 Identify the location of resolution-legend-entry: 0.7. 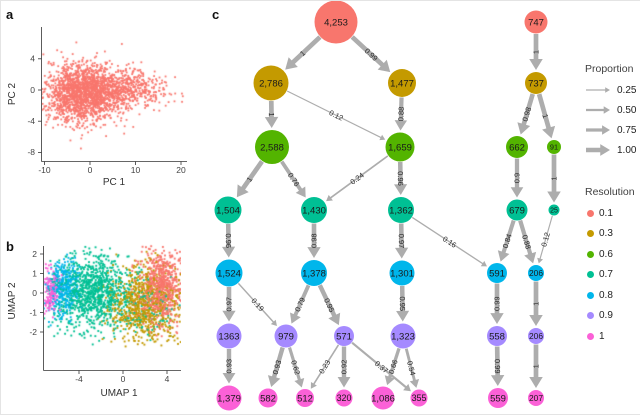
(612, 275).